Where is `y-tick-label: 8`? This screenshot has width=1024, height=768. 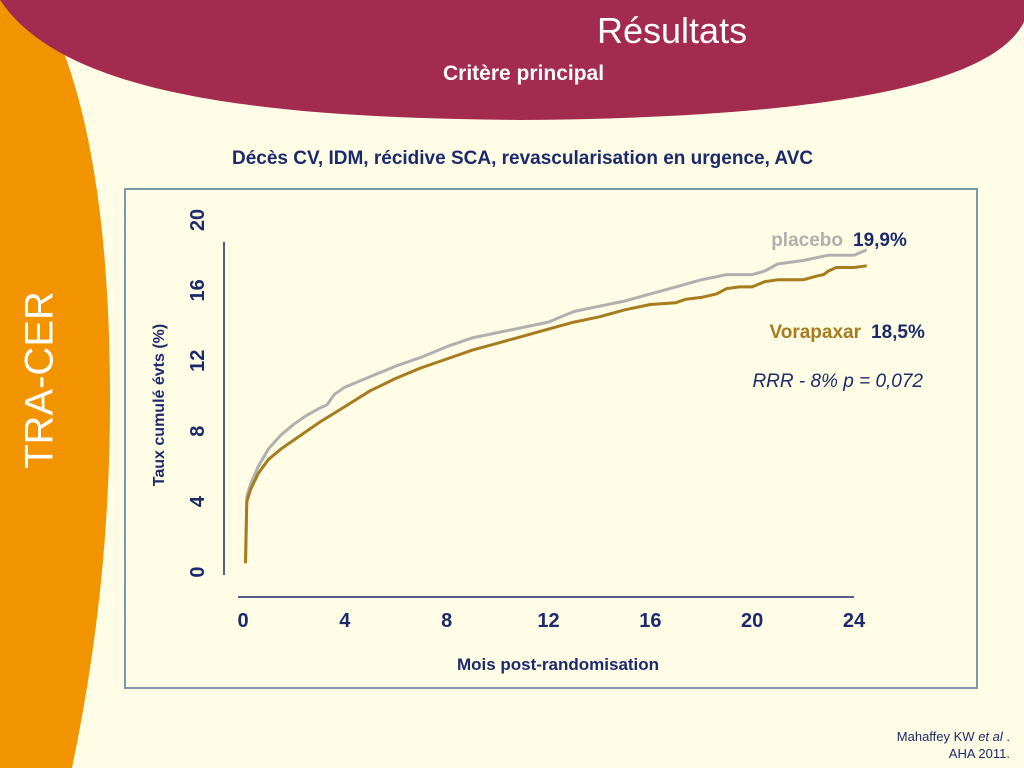
y-tick-label: 8 is located at coordinates (198, 431).